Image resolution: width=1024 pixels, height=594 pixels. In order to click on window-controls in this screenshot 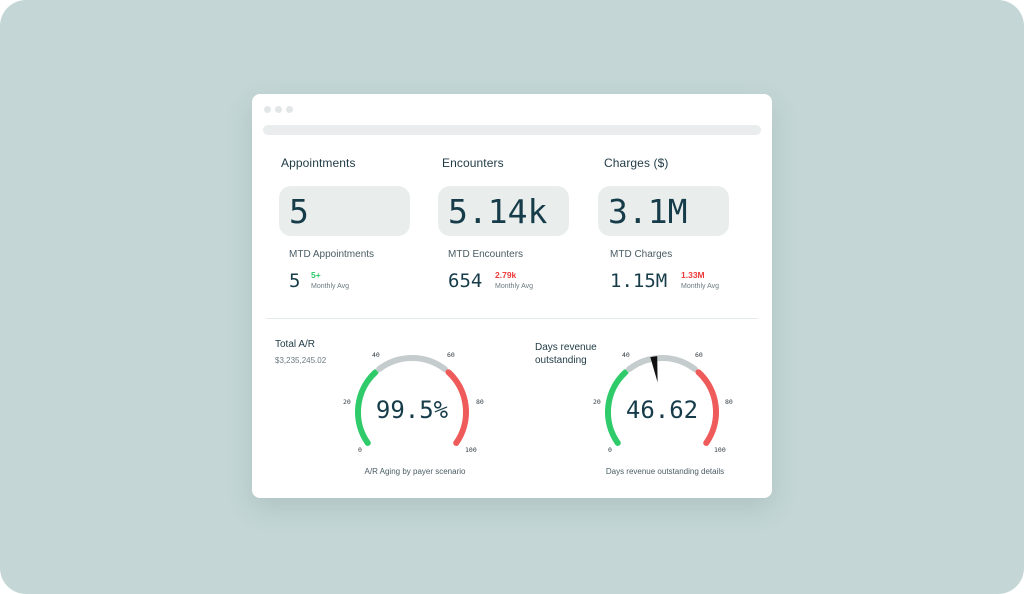, I will do `click(278, 109)`.